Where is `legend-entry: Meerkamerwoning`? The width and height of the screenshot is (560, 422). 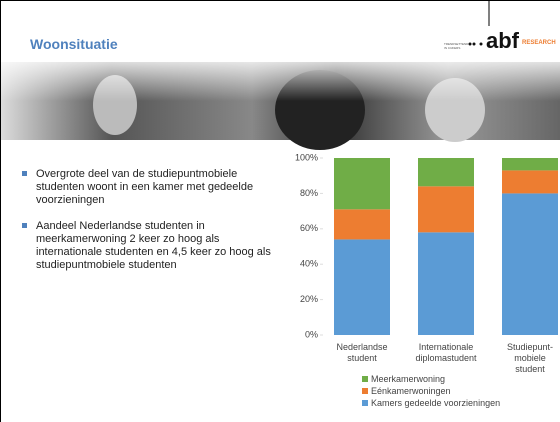
legend-entry: Meerkamerwoning is located at coordinates (403, 379).